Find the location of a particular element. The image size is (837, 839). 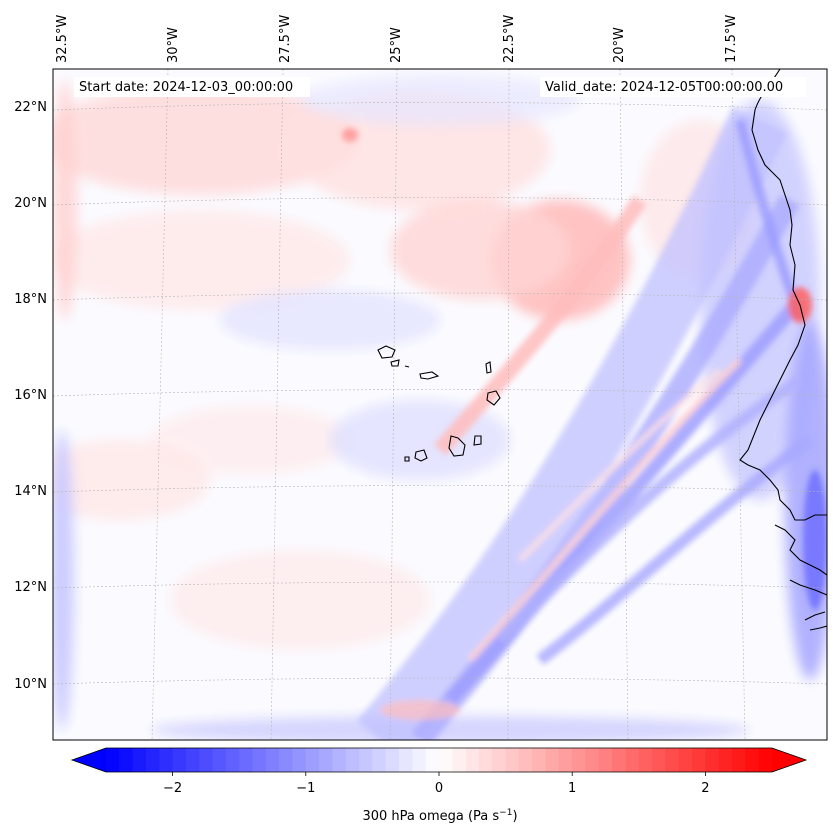

start-date-label: Start date: 2024-12-03_00:00:00 is located at coordinates (186, 87).